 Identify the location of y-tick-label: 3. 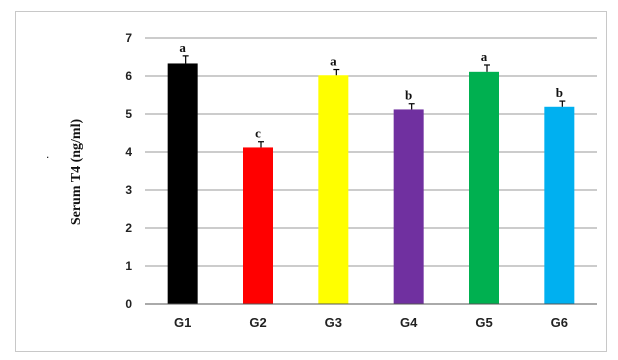
(128, 190).